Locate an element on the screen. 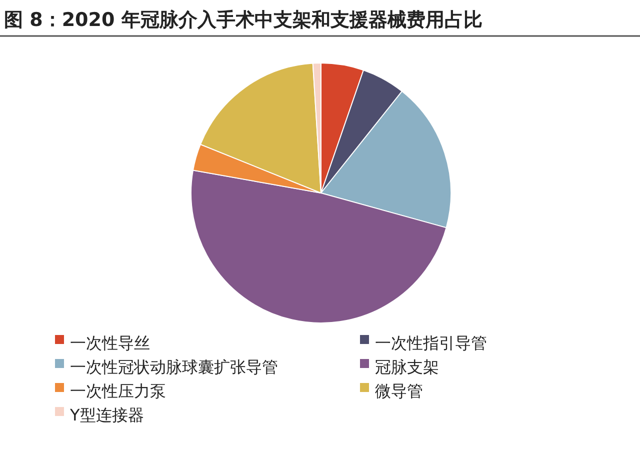 The width and height of the screenshot is (640, 453). legend-label: 一次性压力泵 is located at coordinates (118, 390).